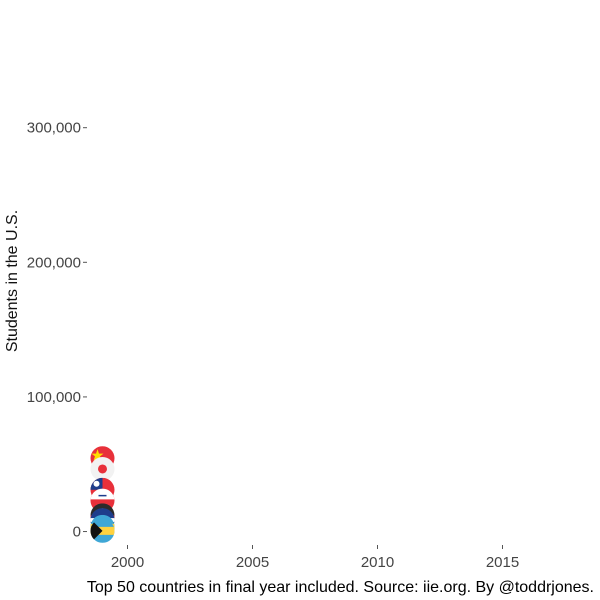 The width and height of the screenshot is (600, 600). I want to click on bahamas-flag, so click(102, 530).